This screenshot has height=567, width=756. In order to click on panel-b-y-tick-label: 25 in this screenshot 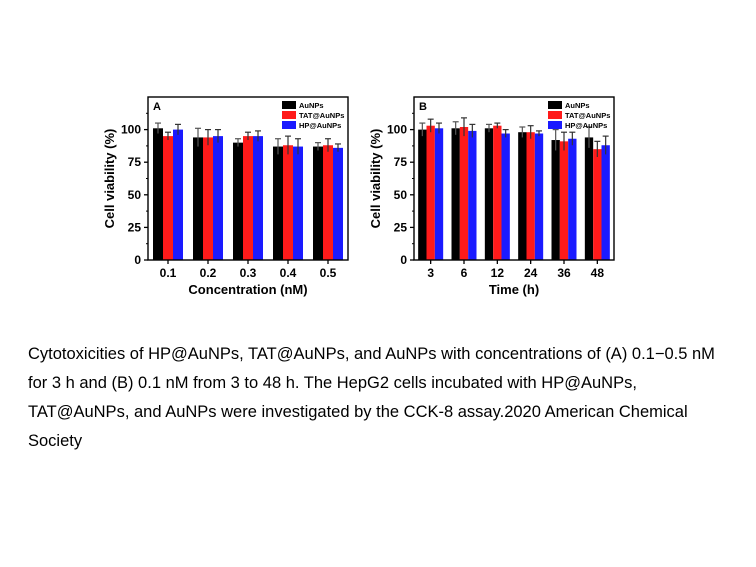, I will do `click(401, 227)`.